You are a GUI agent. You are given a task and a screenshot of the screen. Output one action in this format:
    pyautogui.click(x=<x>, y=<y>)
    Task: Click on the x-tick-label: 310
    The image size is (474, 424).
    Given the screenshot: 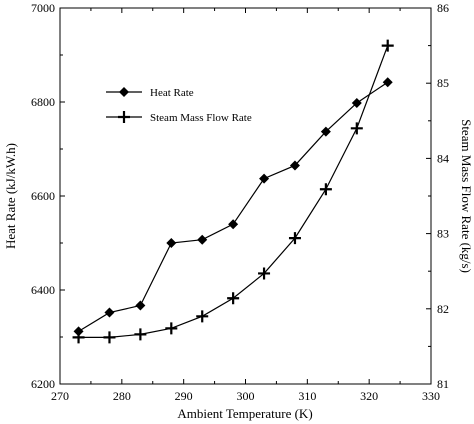 What is the action you would take?
    pyautogui.click(x=307, y=396)
    